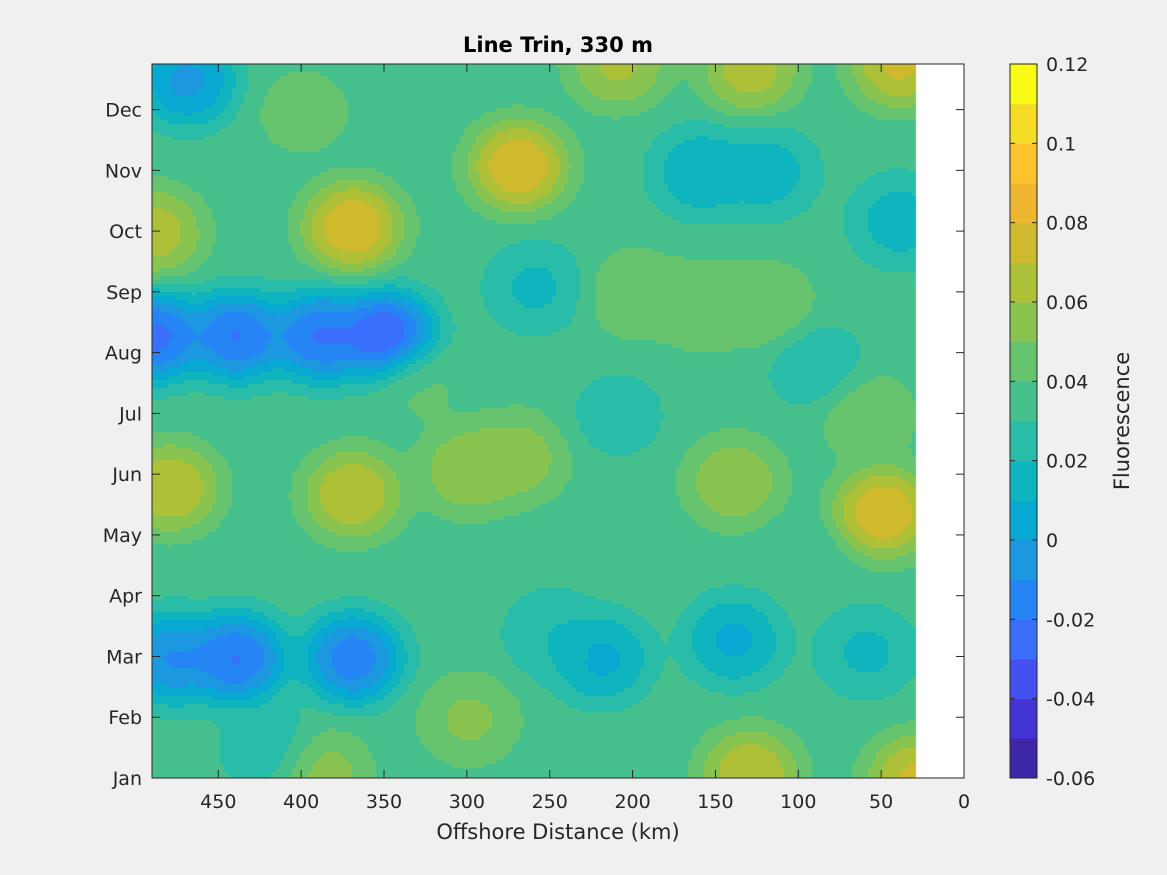 The height and width of the screenshot is (875, 1167). What do you see at coordinates (557, 832) in the screenshot?
I see `x-axis-label: Offshore Distance (km)` at bounding box center [557, 832].